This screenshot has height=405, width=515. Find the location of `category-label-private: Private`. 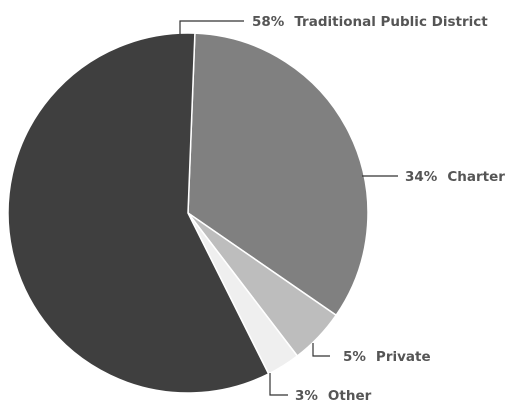

category-label-private: Private is located at coordinates (403, 357).